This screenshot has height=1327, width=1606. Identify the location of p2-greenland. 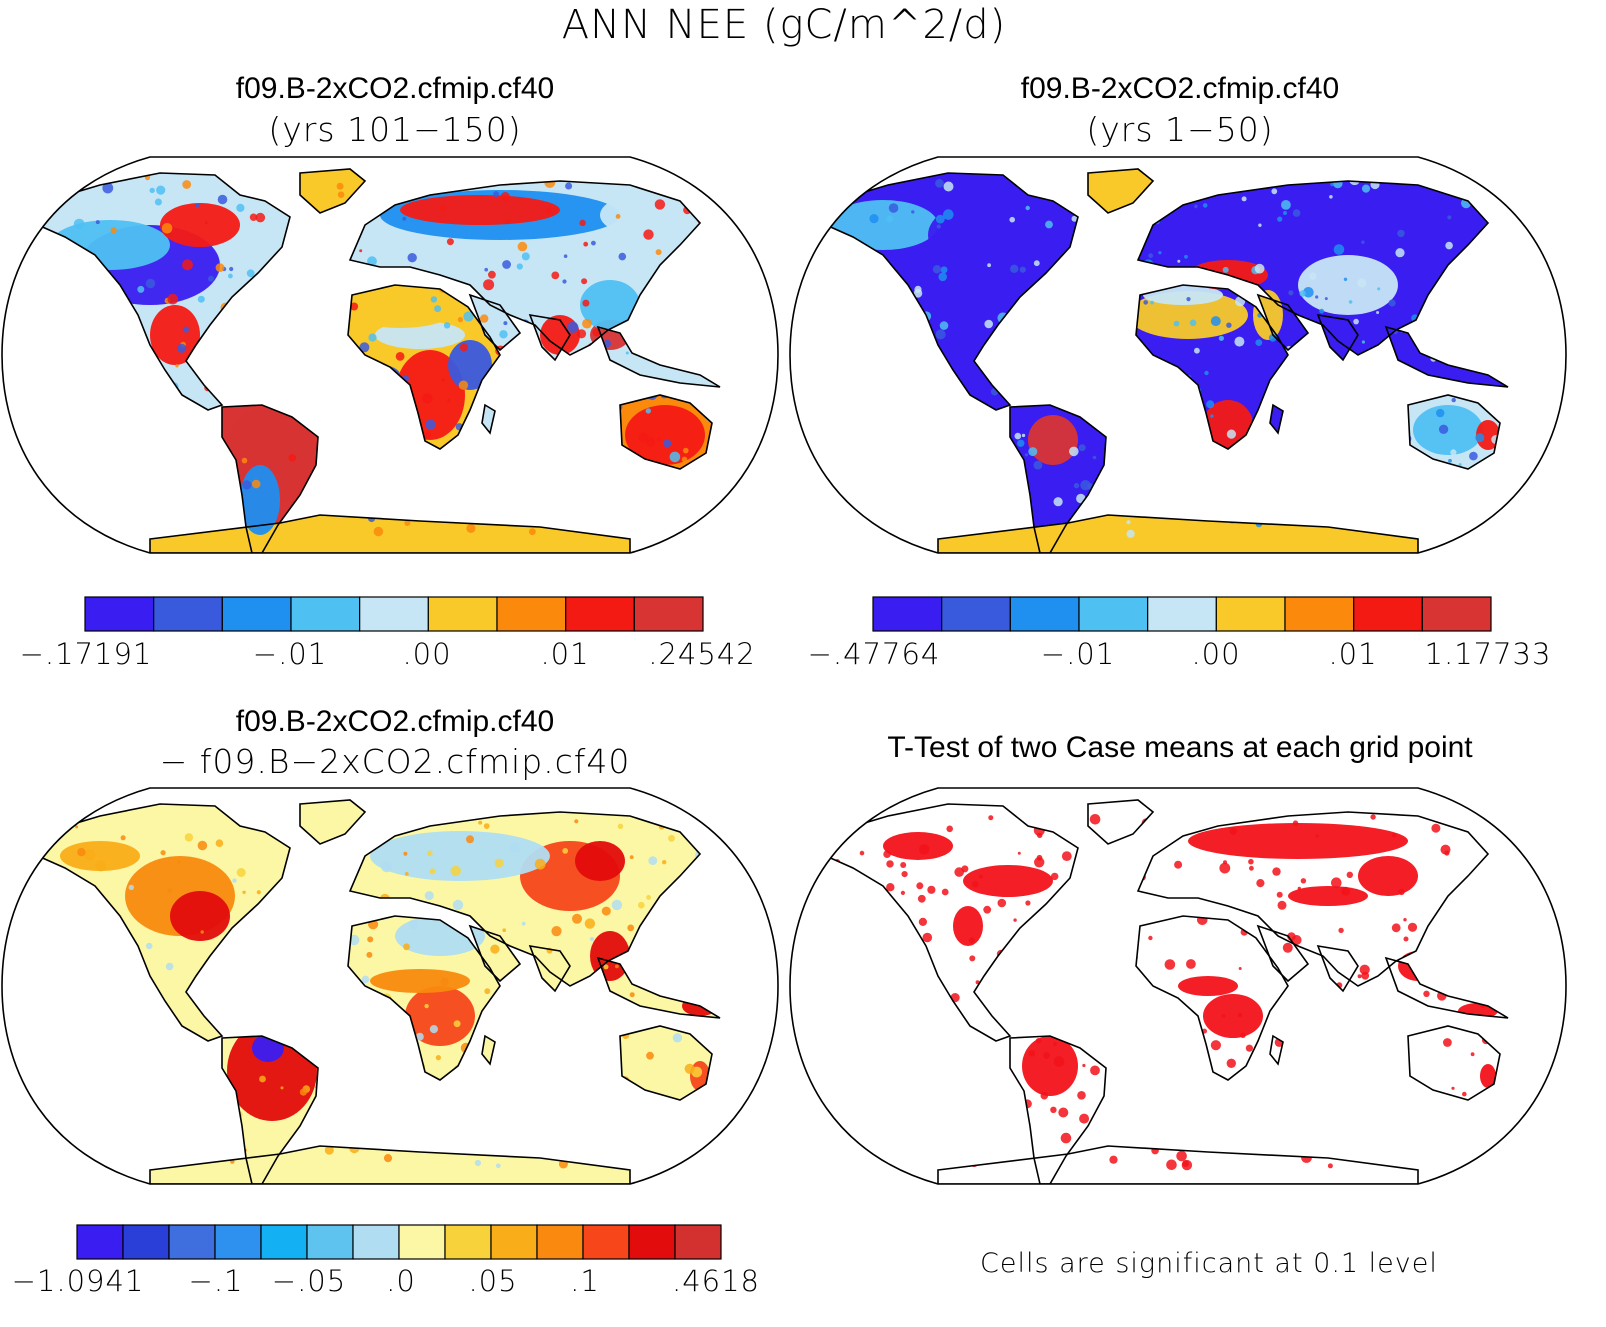
(1120, 191).